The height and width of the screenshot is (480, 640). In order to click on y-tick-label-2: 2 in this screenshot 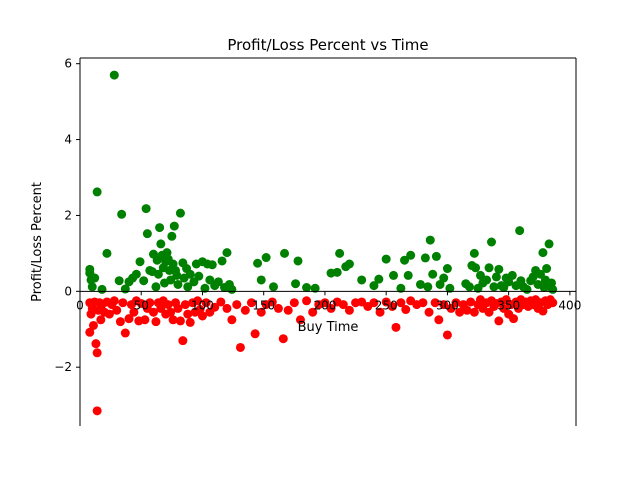, I will do `click(68, 215)`.